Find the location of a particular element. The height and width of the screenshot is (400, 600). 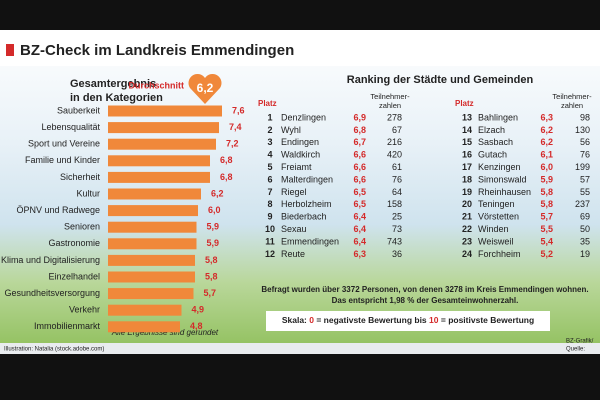

rank: 3 is located at coordinates (269, 142).